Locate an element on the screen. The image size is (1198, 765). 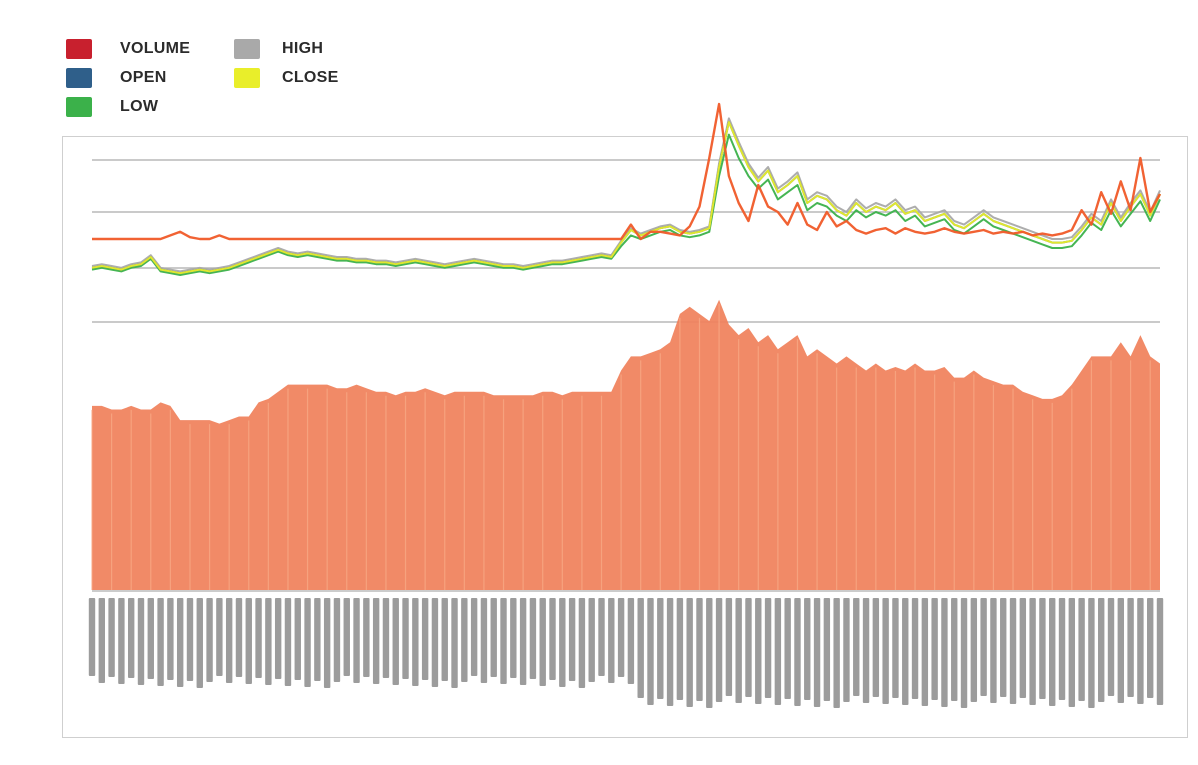
legend-label-high: HIGH is located at coordinates (303, 48).